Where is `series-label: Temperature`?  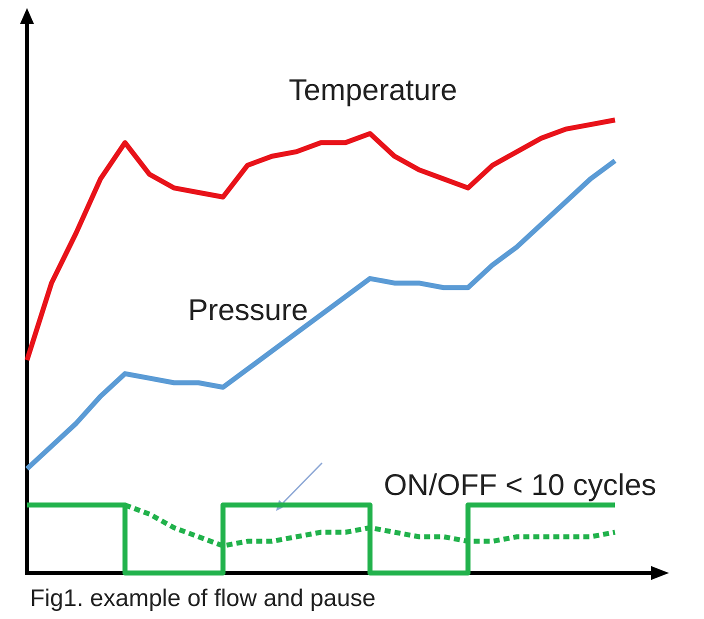
series-label: Temperature is located at coordinates (373, 90).